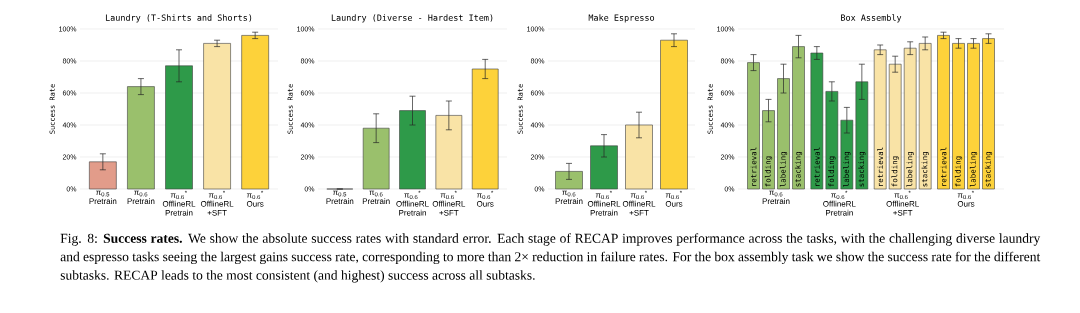 This screenshot has width=1080, height=313. I want to click on caption: Fig. 8: Success rates. We show the absolute success rates with standard error. Each stage of RECAP improves performance across the tasks, with the challenging diverse laundry and espresso tasks seeing the largest gains success rate, corresponding to more than 2× reduction in failure rates. For the box assembly task we show the success rate for the different subtasks. RECAP leads to the most consistent (and highest) success across all subtasks., so click(550, 258).